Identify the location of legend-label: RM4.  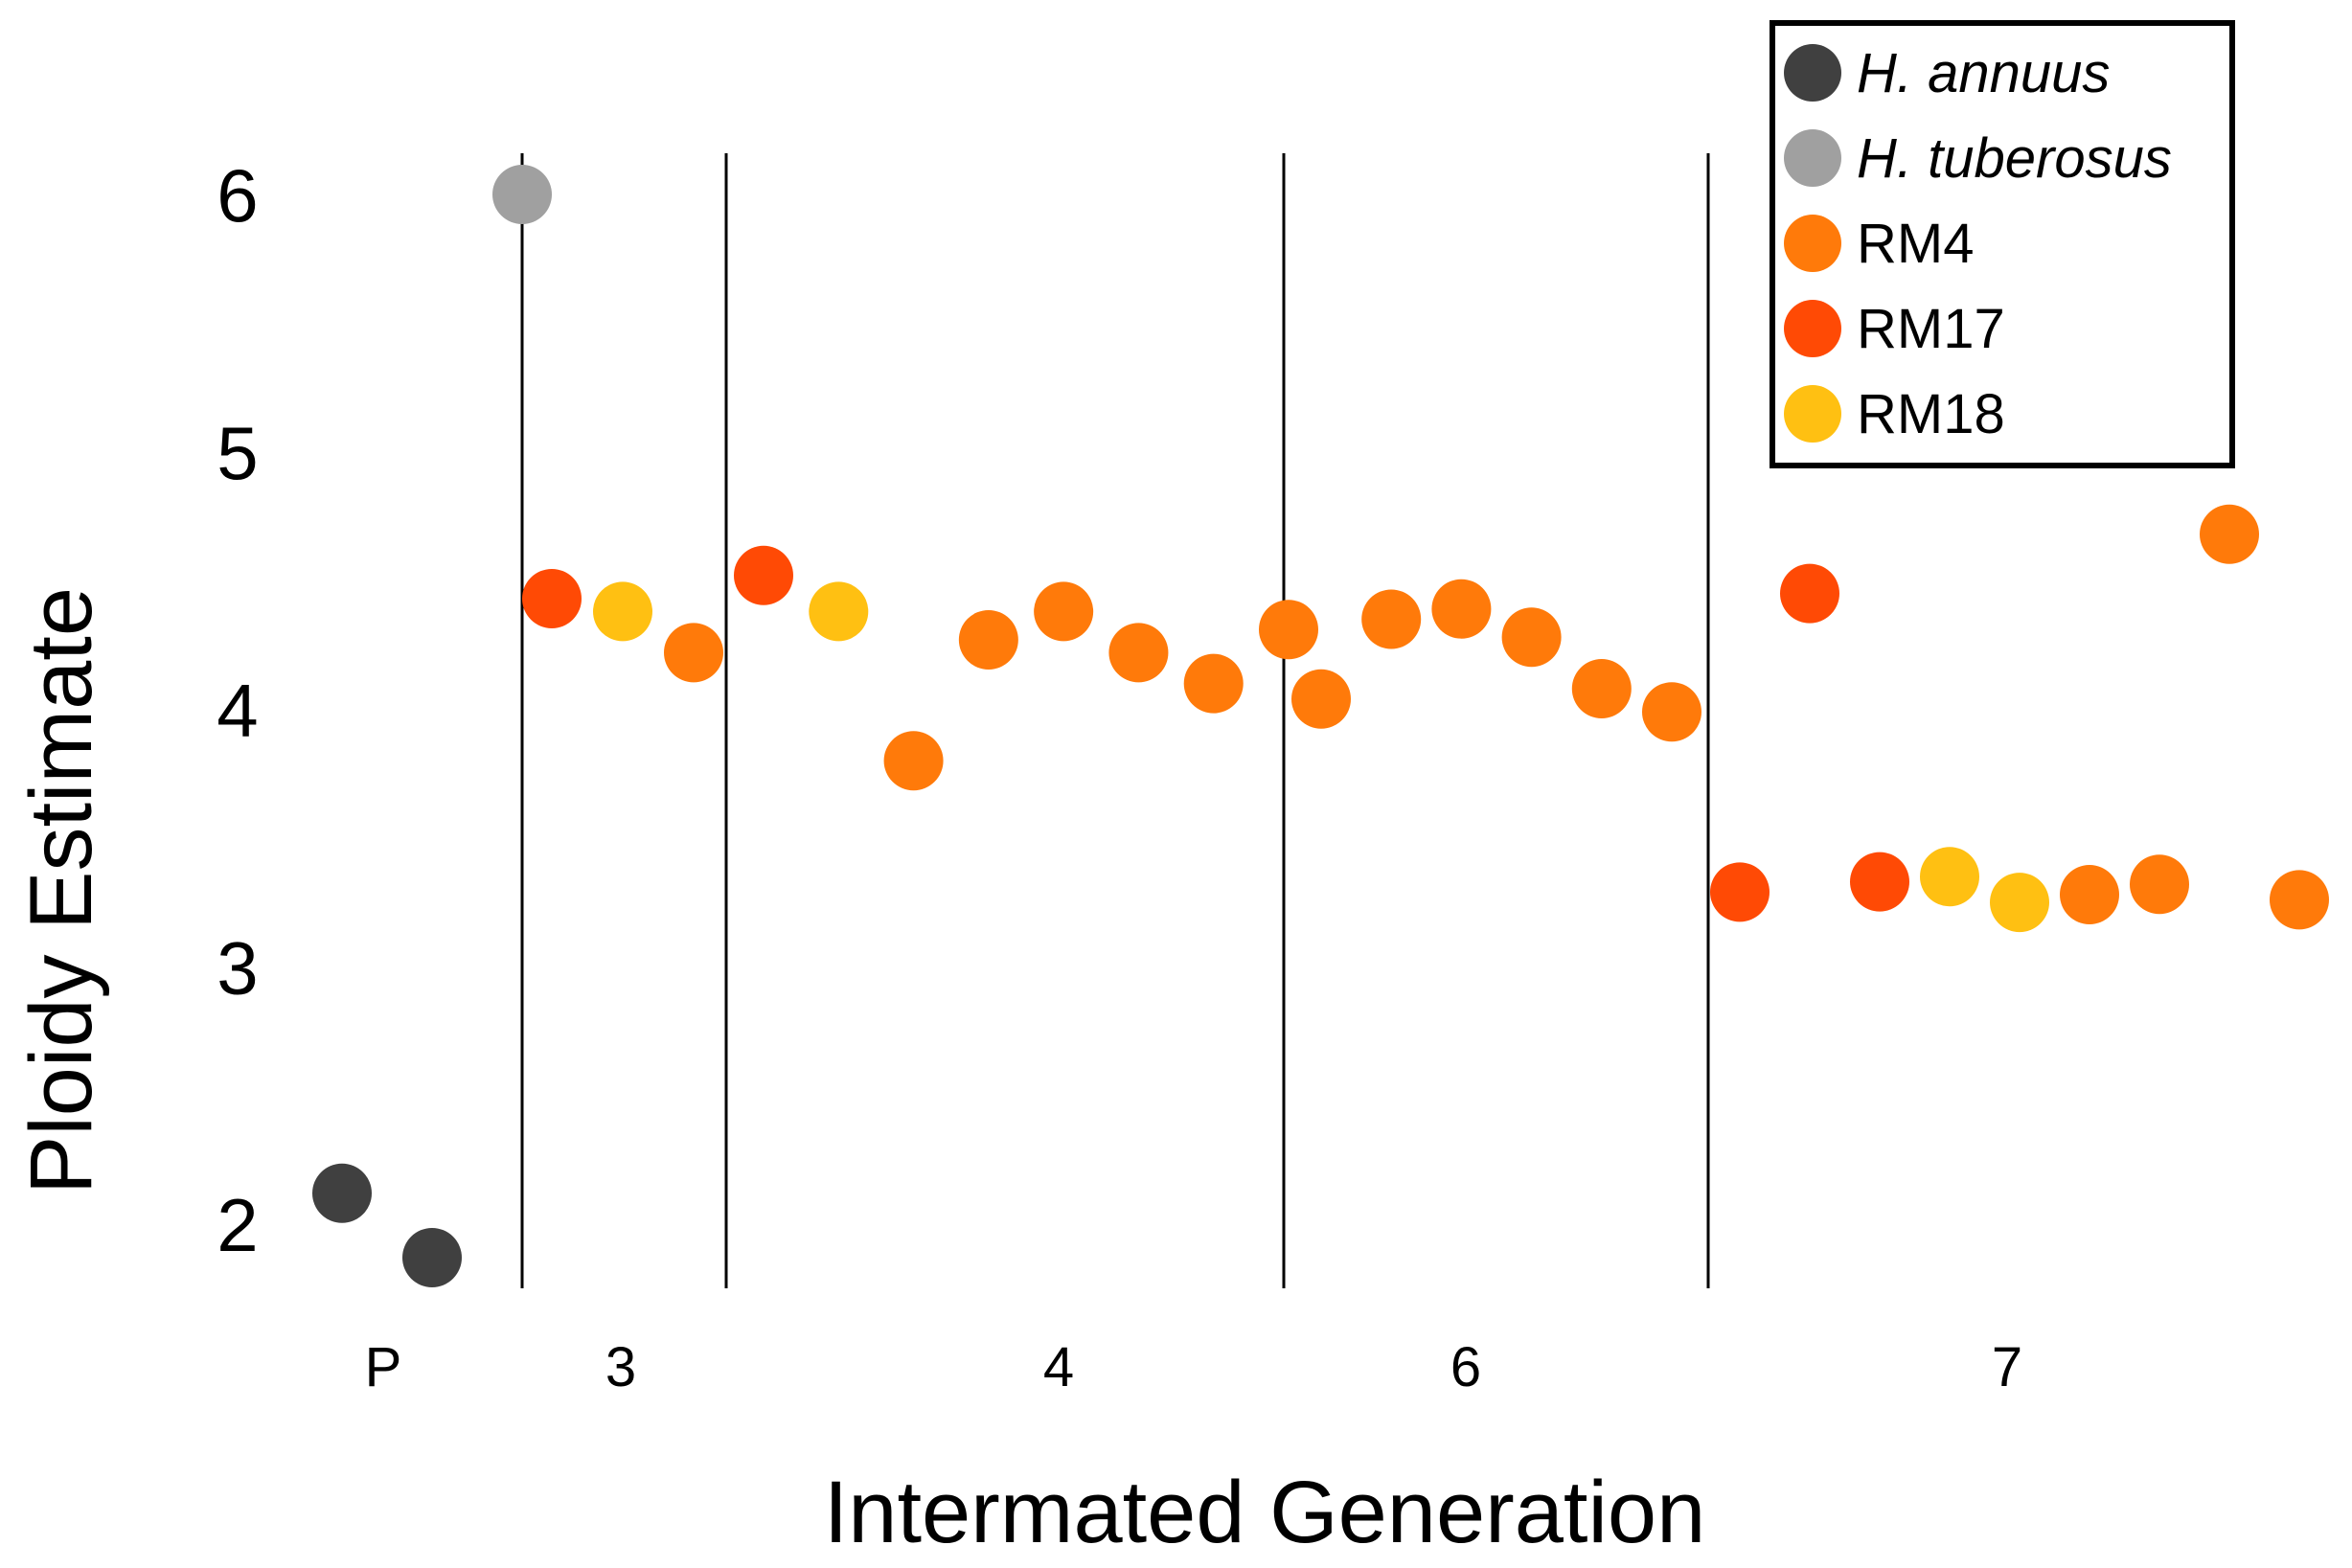
(1915, 244).